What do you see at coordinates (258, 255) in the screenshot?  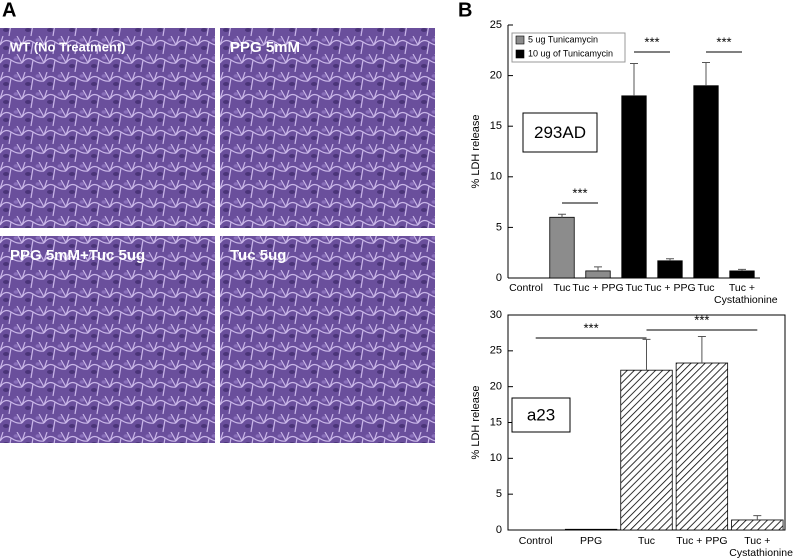 I see `image-label: Tuc 5ug` at bounding box center [258, 255].